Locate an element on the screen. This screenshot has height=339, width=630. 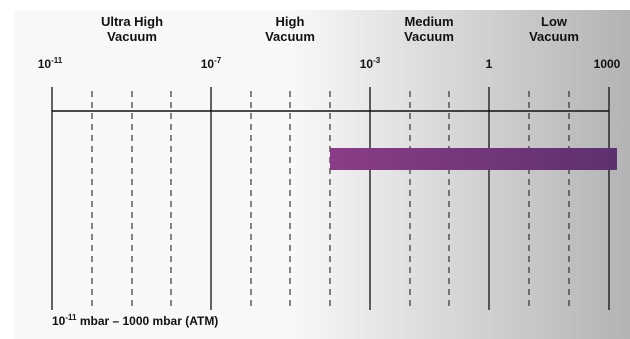
tick-label-1: 1 is located at coordinates (489, 64).